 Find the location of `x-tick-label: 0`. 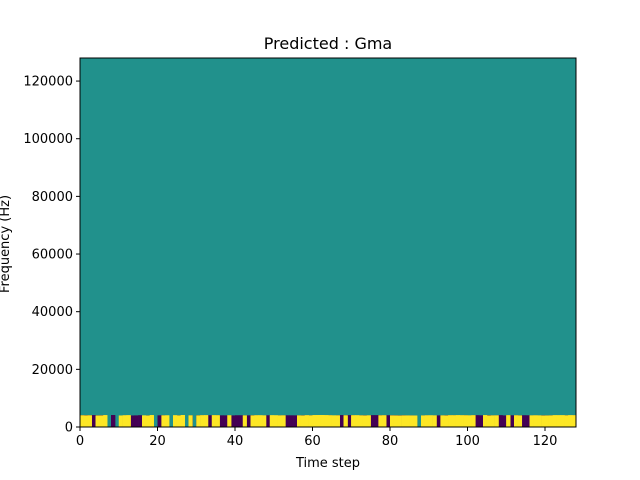

x-tick-label: 0 is located at coordinates (80, 441).